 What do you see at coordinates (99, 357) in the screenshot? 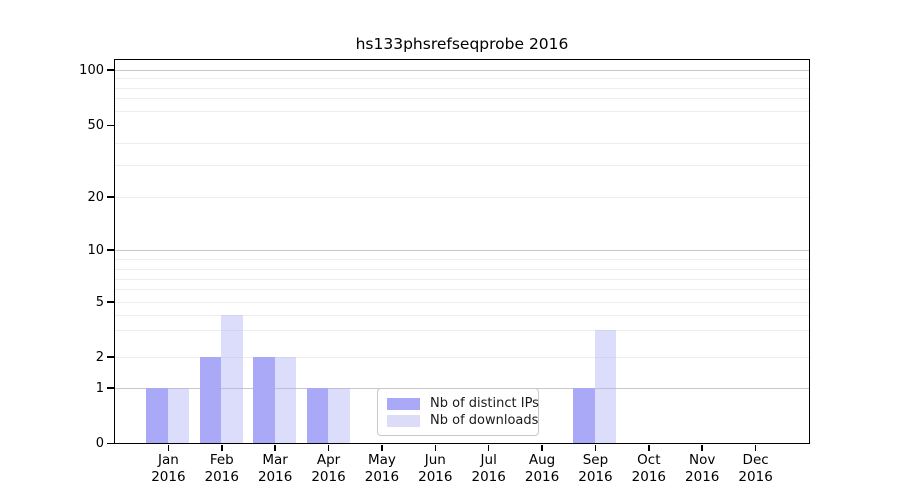
I see `y-tick-label-2: 2` at bounding box center [99, 357].